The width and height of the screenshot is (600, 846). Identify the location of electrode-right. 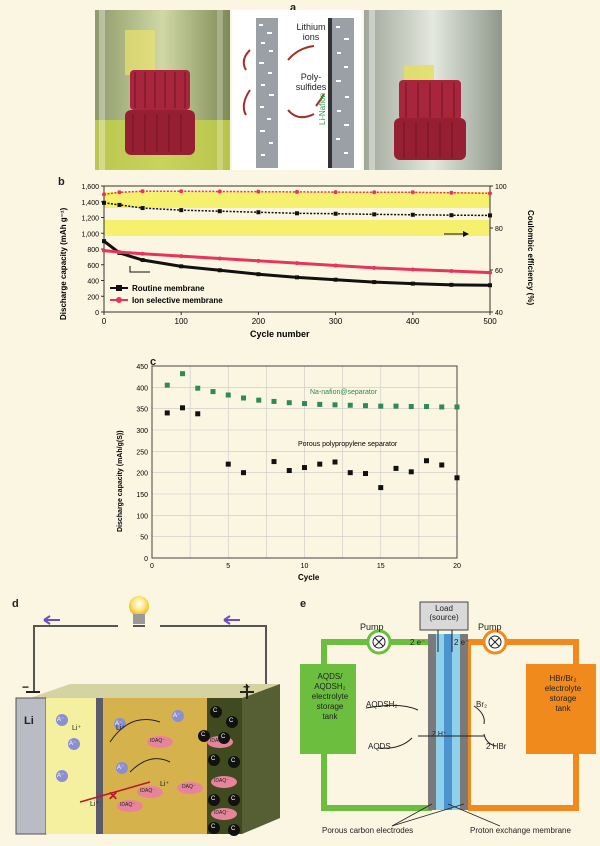
(464, 722).